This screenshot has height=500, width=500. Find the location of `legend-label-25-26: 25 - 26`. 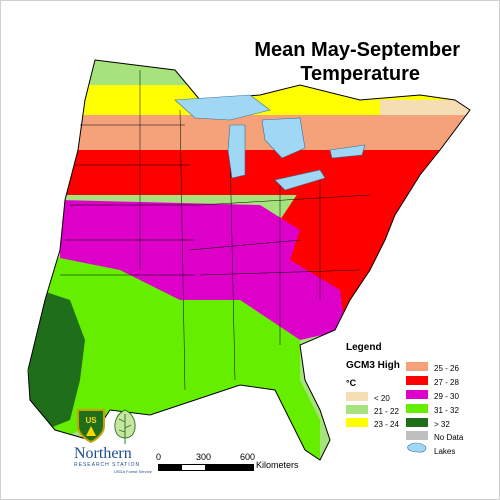

legend-label-25-26: 25 - 26 is located at coordinates (446, 368).